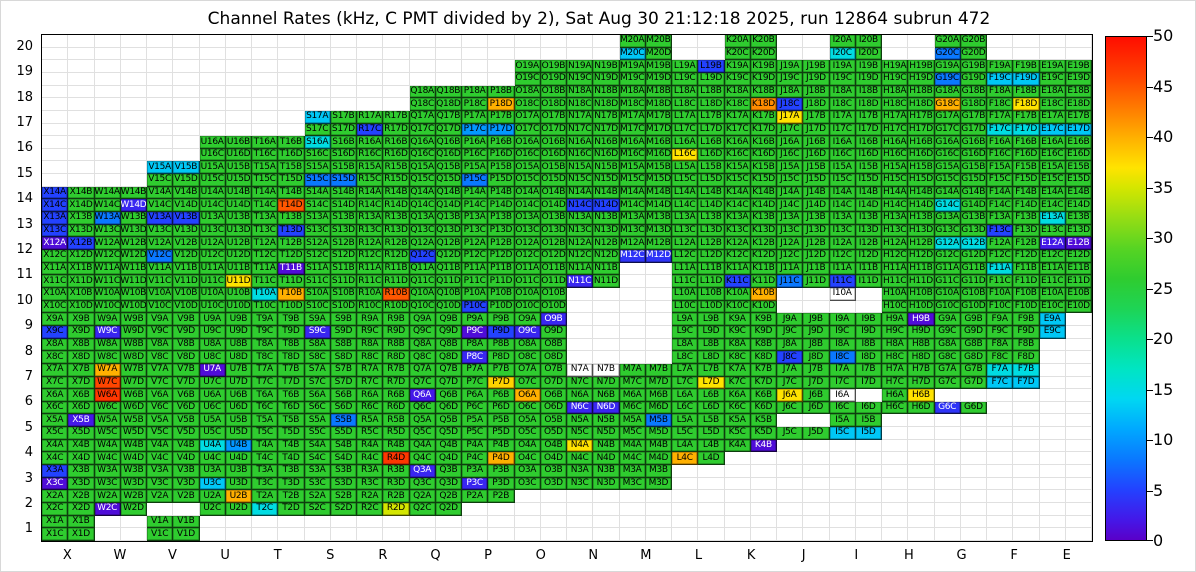  Describe the element at coordinates (317, 332) in the screenshot. I see `heatmap-cell: S9C` at that location.